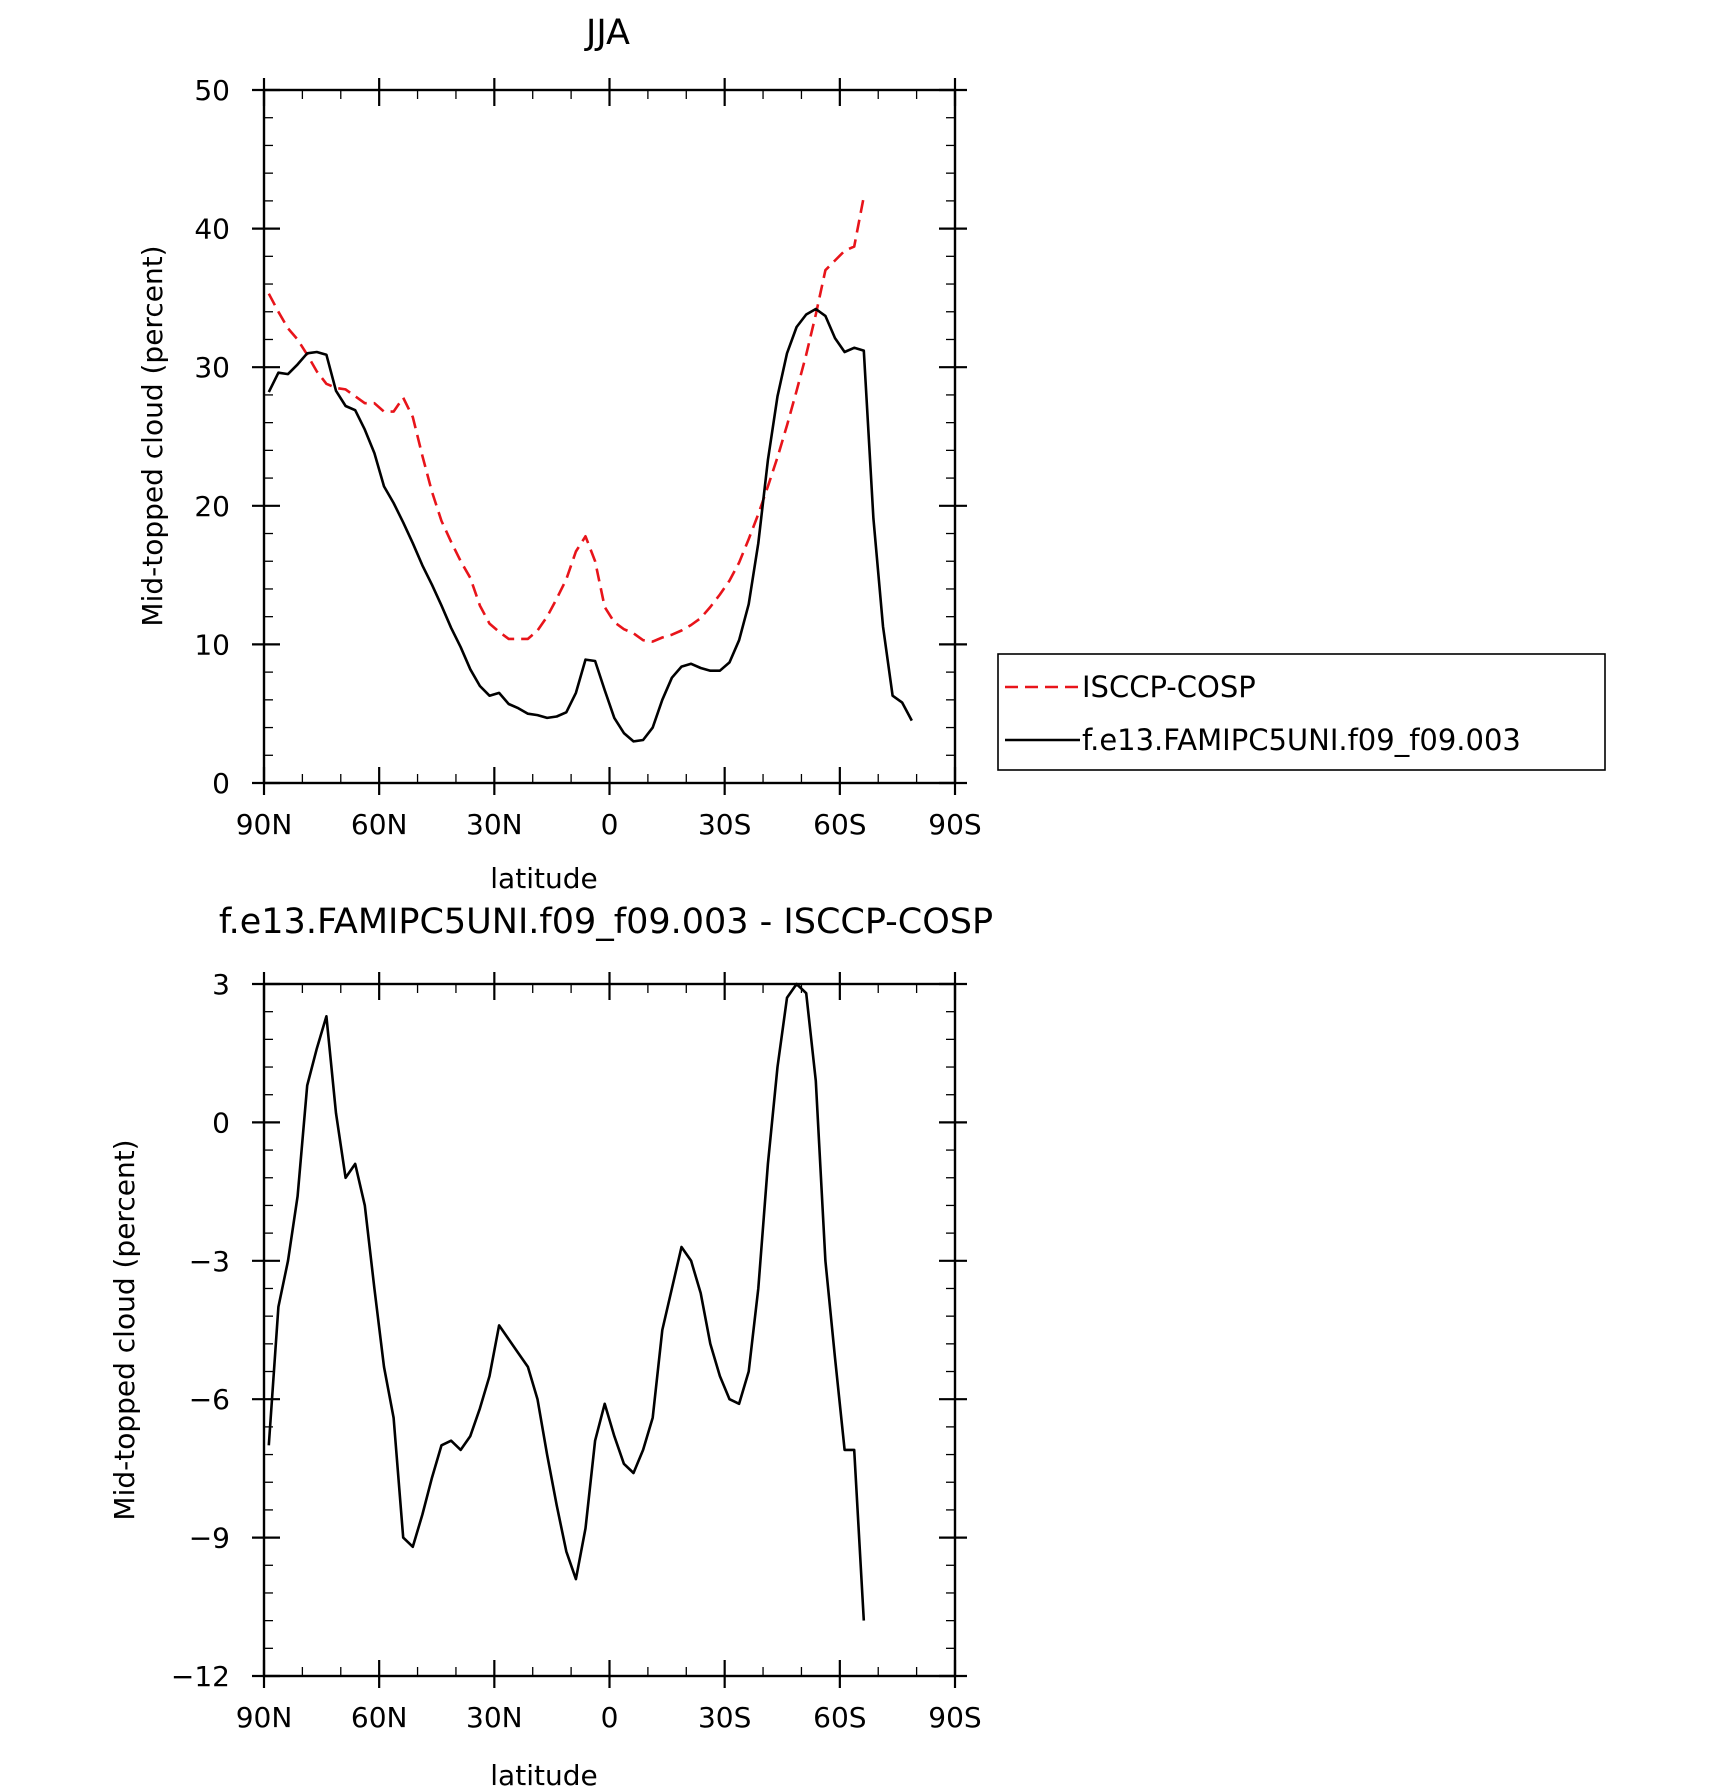 This screenshot has height=1789, width=1710. I want to click on legend-box, so click(1301, 712).